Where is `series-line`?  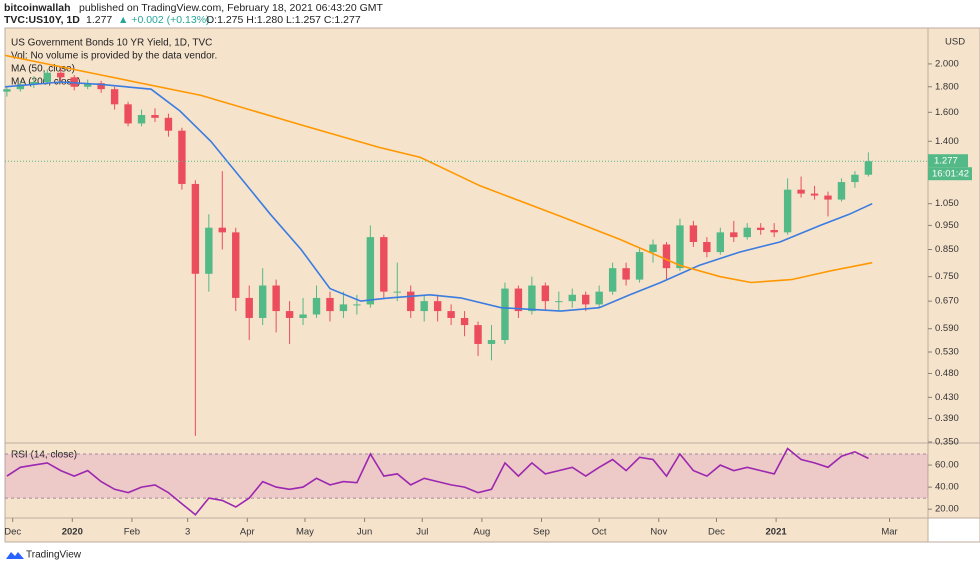 series-line is located at coordinates (437, 481).